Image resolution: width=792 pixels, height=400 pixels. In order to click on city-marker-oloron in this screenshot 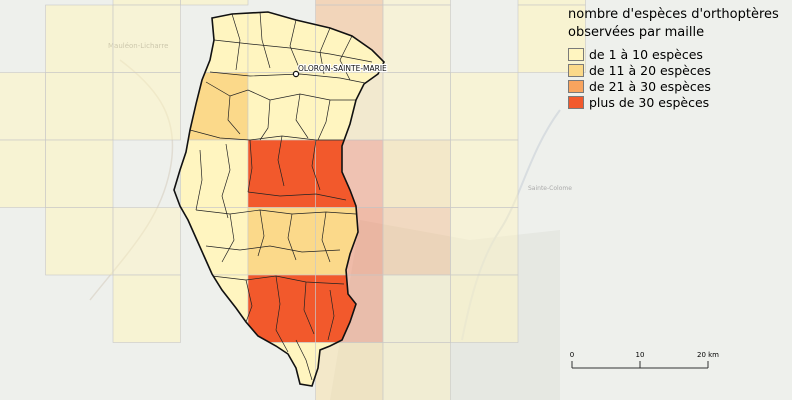, I will do `click(296, 74)`.